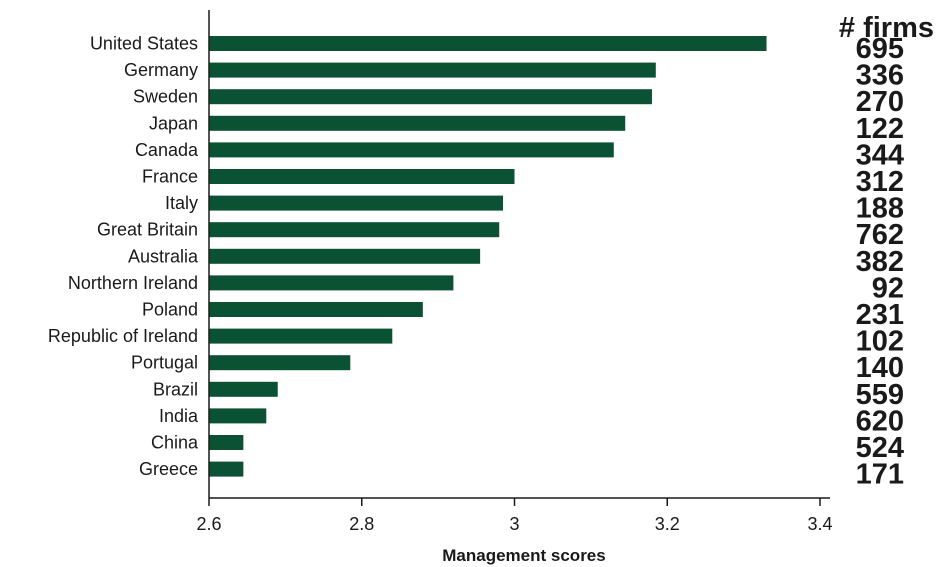 Image resolution: width=939 pixels, height=567 pixels. Describe the element at coordinates (354, 230) in the screenshot. I see `bar-great-britain` at that location.